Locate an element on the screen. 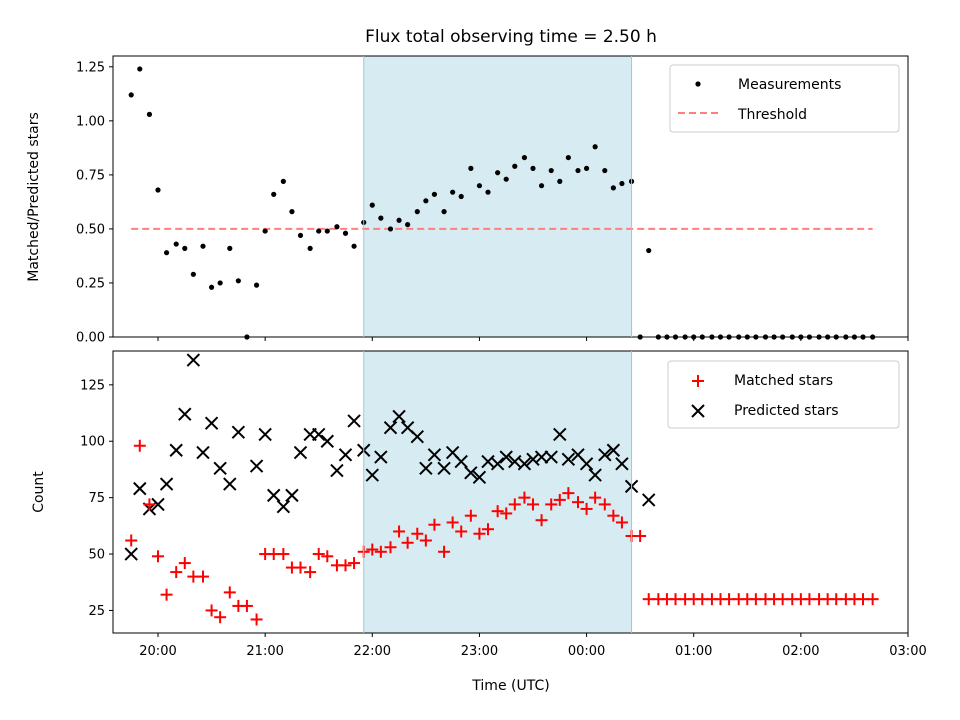 The width and height of the screenshot is (960, 720). bottom-x-tick-label: 21:00 is located at coordinates (264, 651).